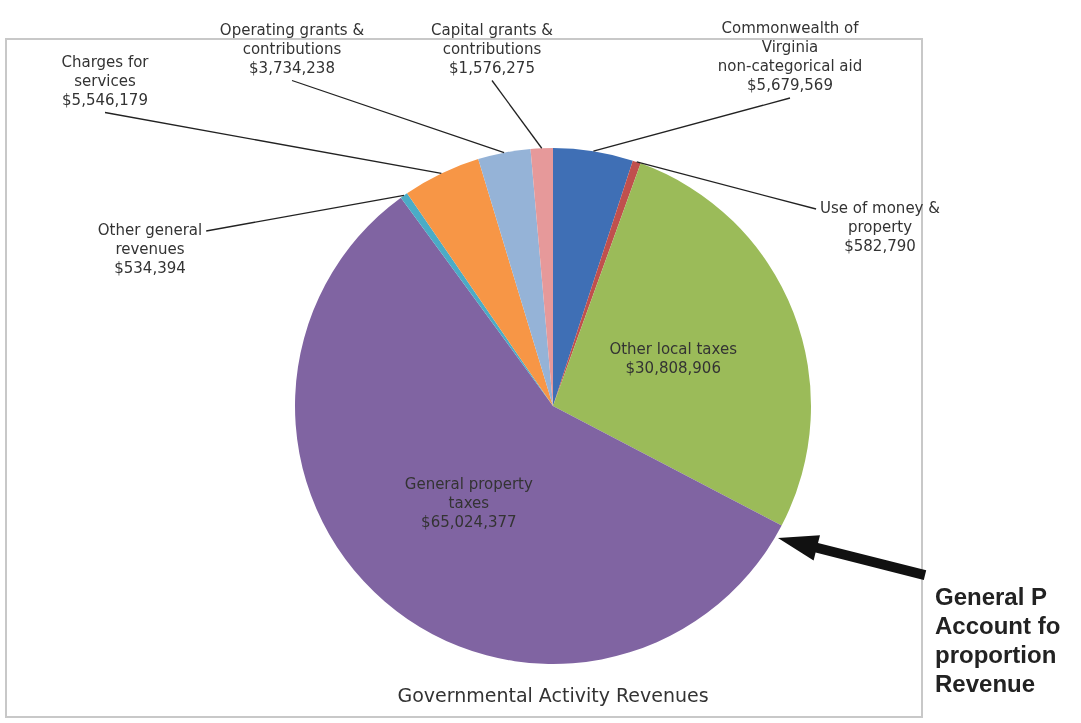 The image size is (1081, 723). What do you see at coordinates (105, 71) in the screenshot?
I see `slice-label: Charges for services` at bounding box center [105, 71].